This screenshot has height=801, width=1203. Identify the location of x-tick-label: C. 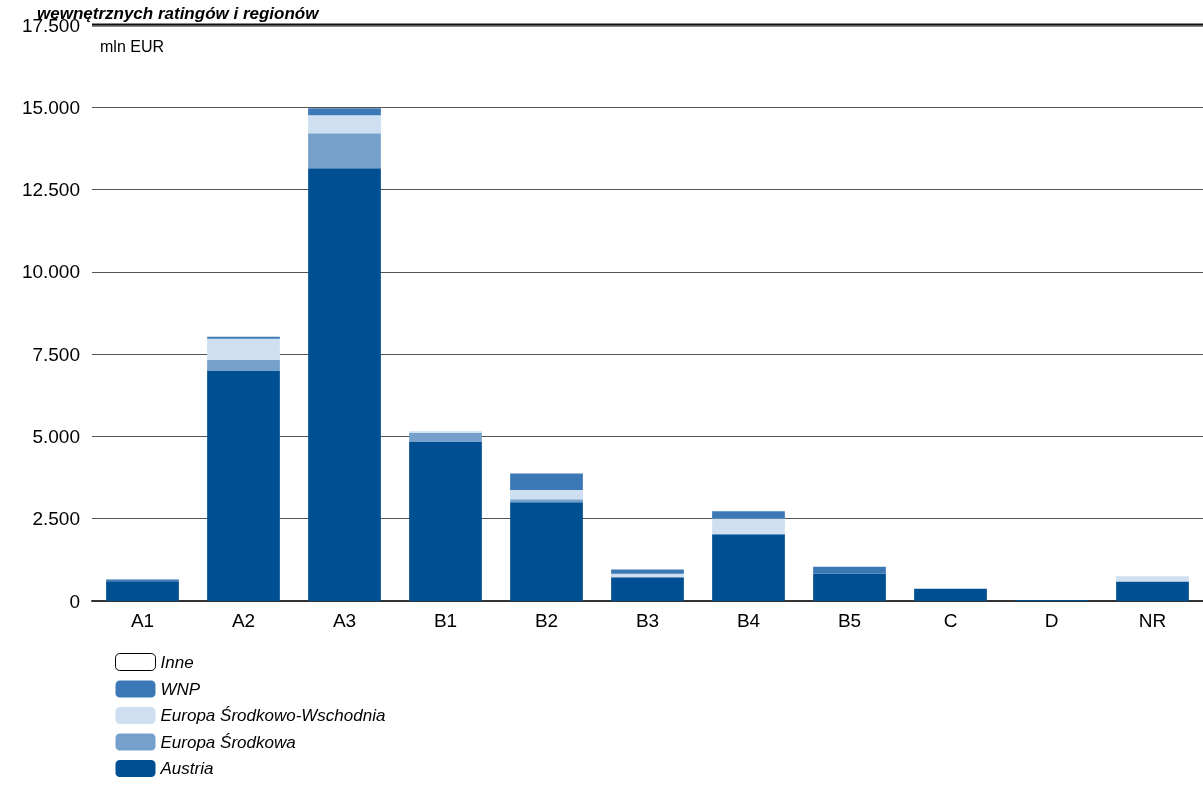
(950, 620).